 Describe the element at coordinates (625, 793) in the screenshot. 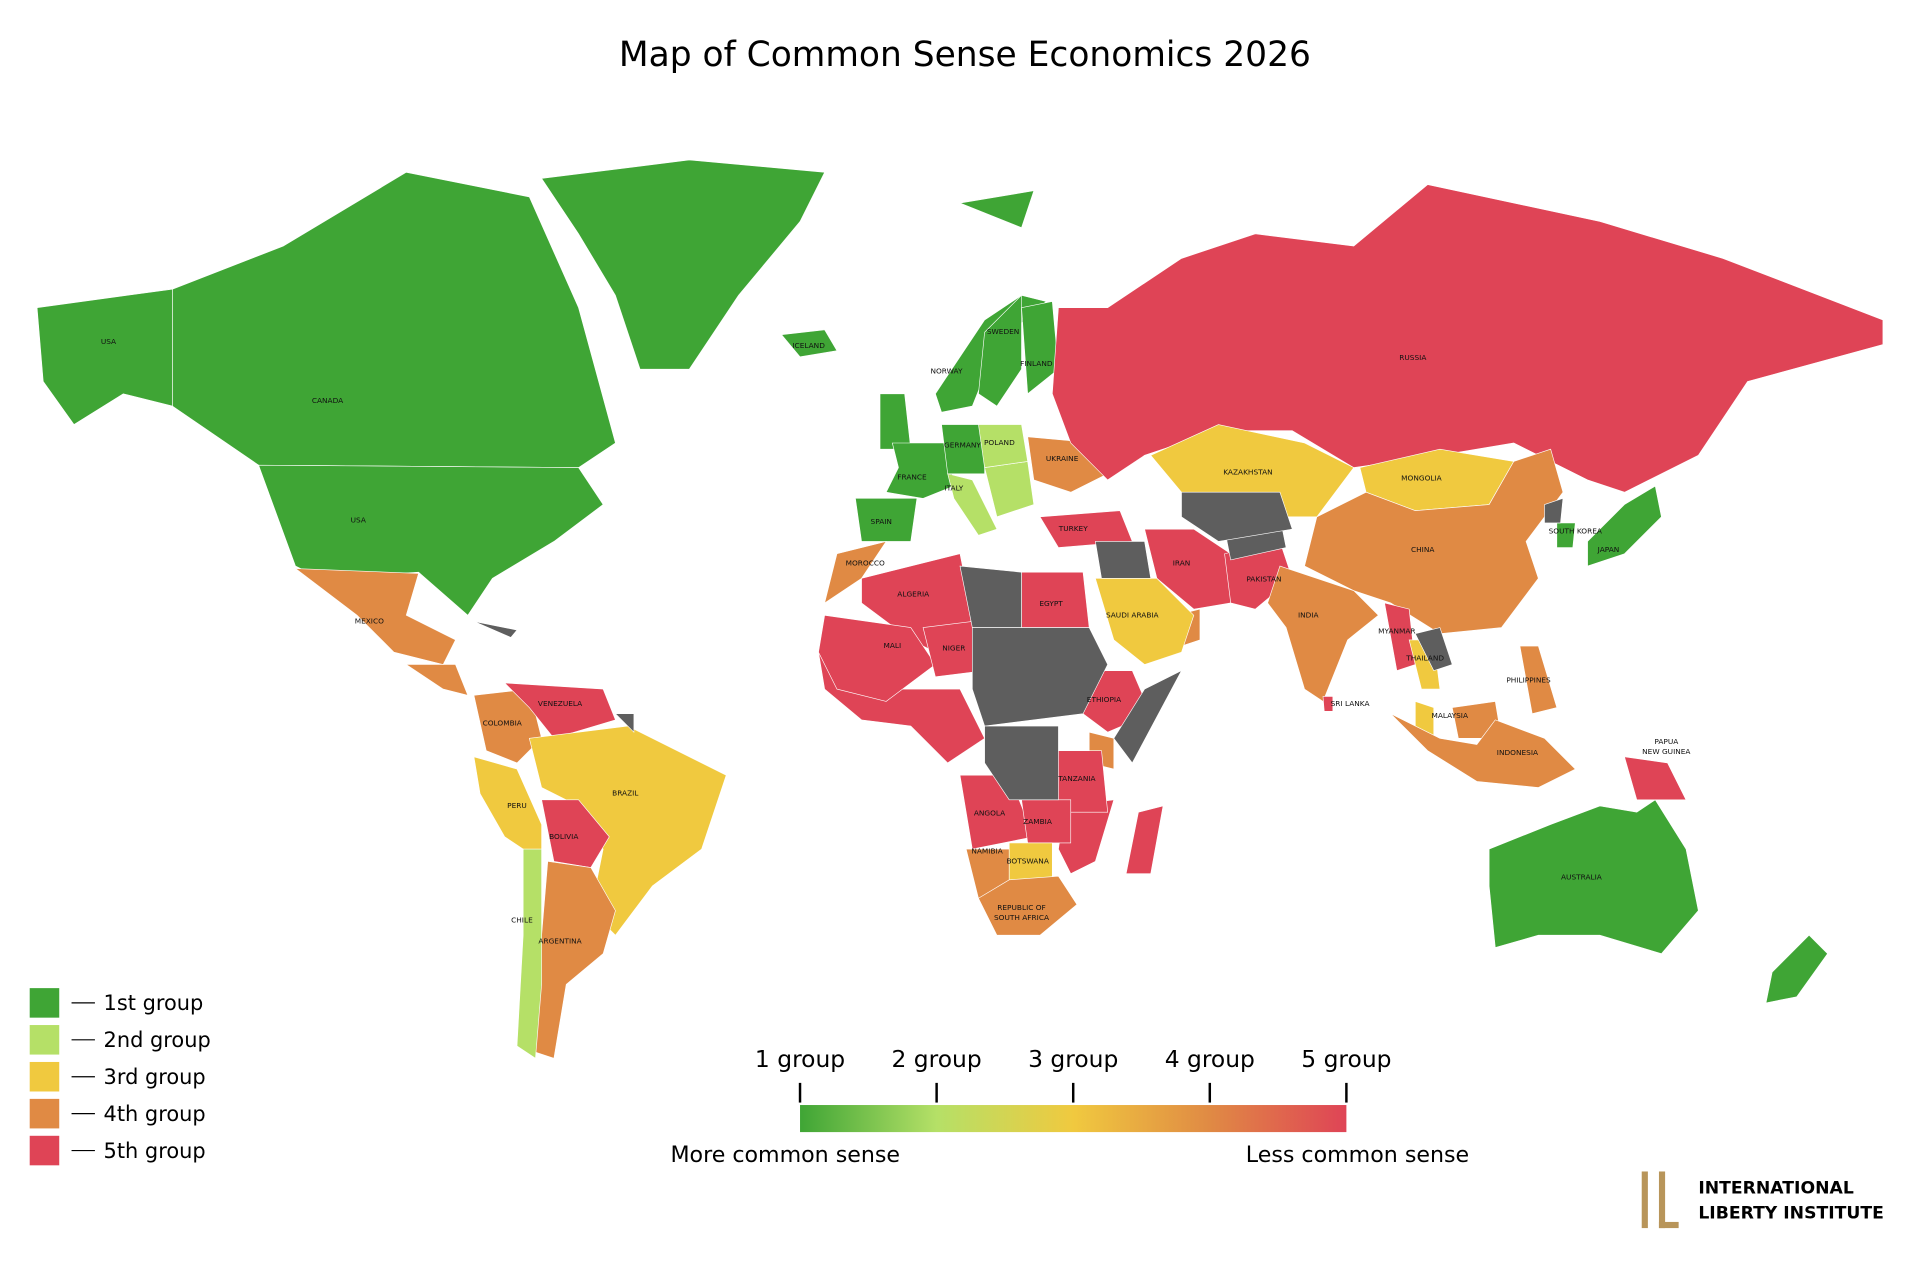

I see `country-label: BRAZIL` at that location.